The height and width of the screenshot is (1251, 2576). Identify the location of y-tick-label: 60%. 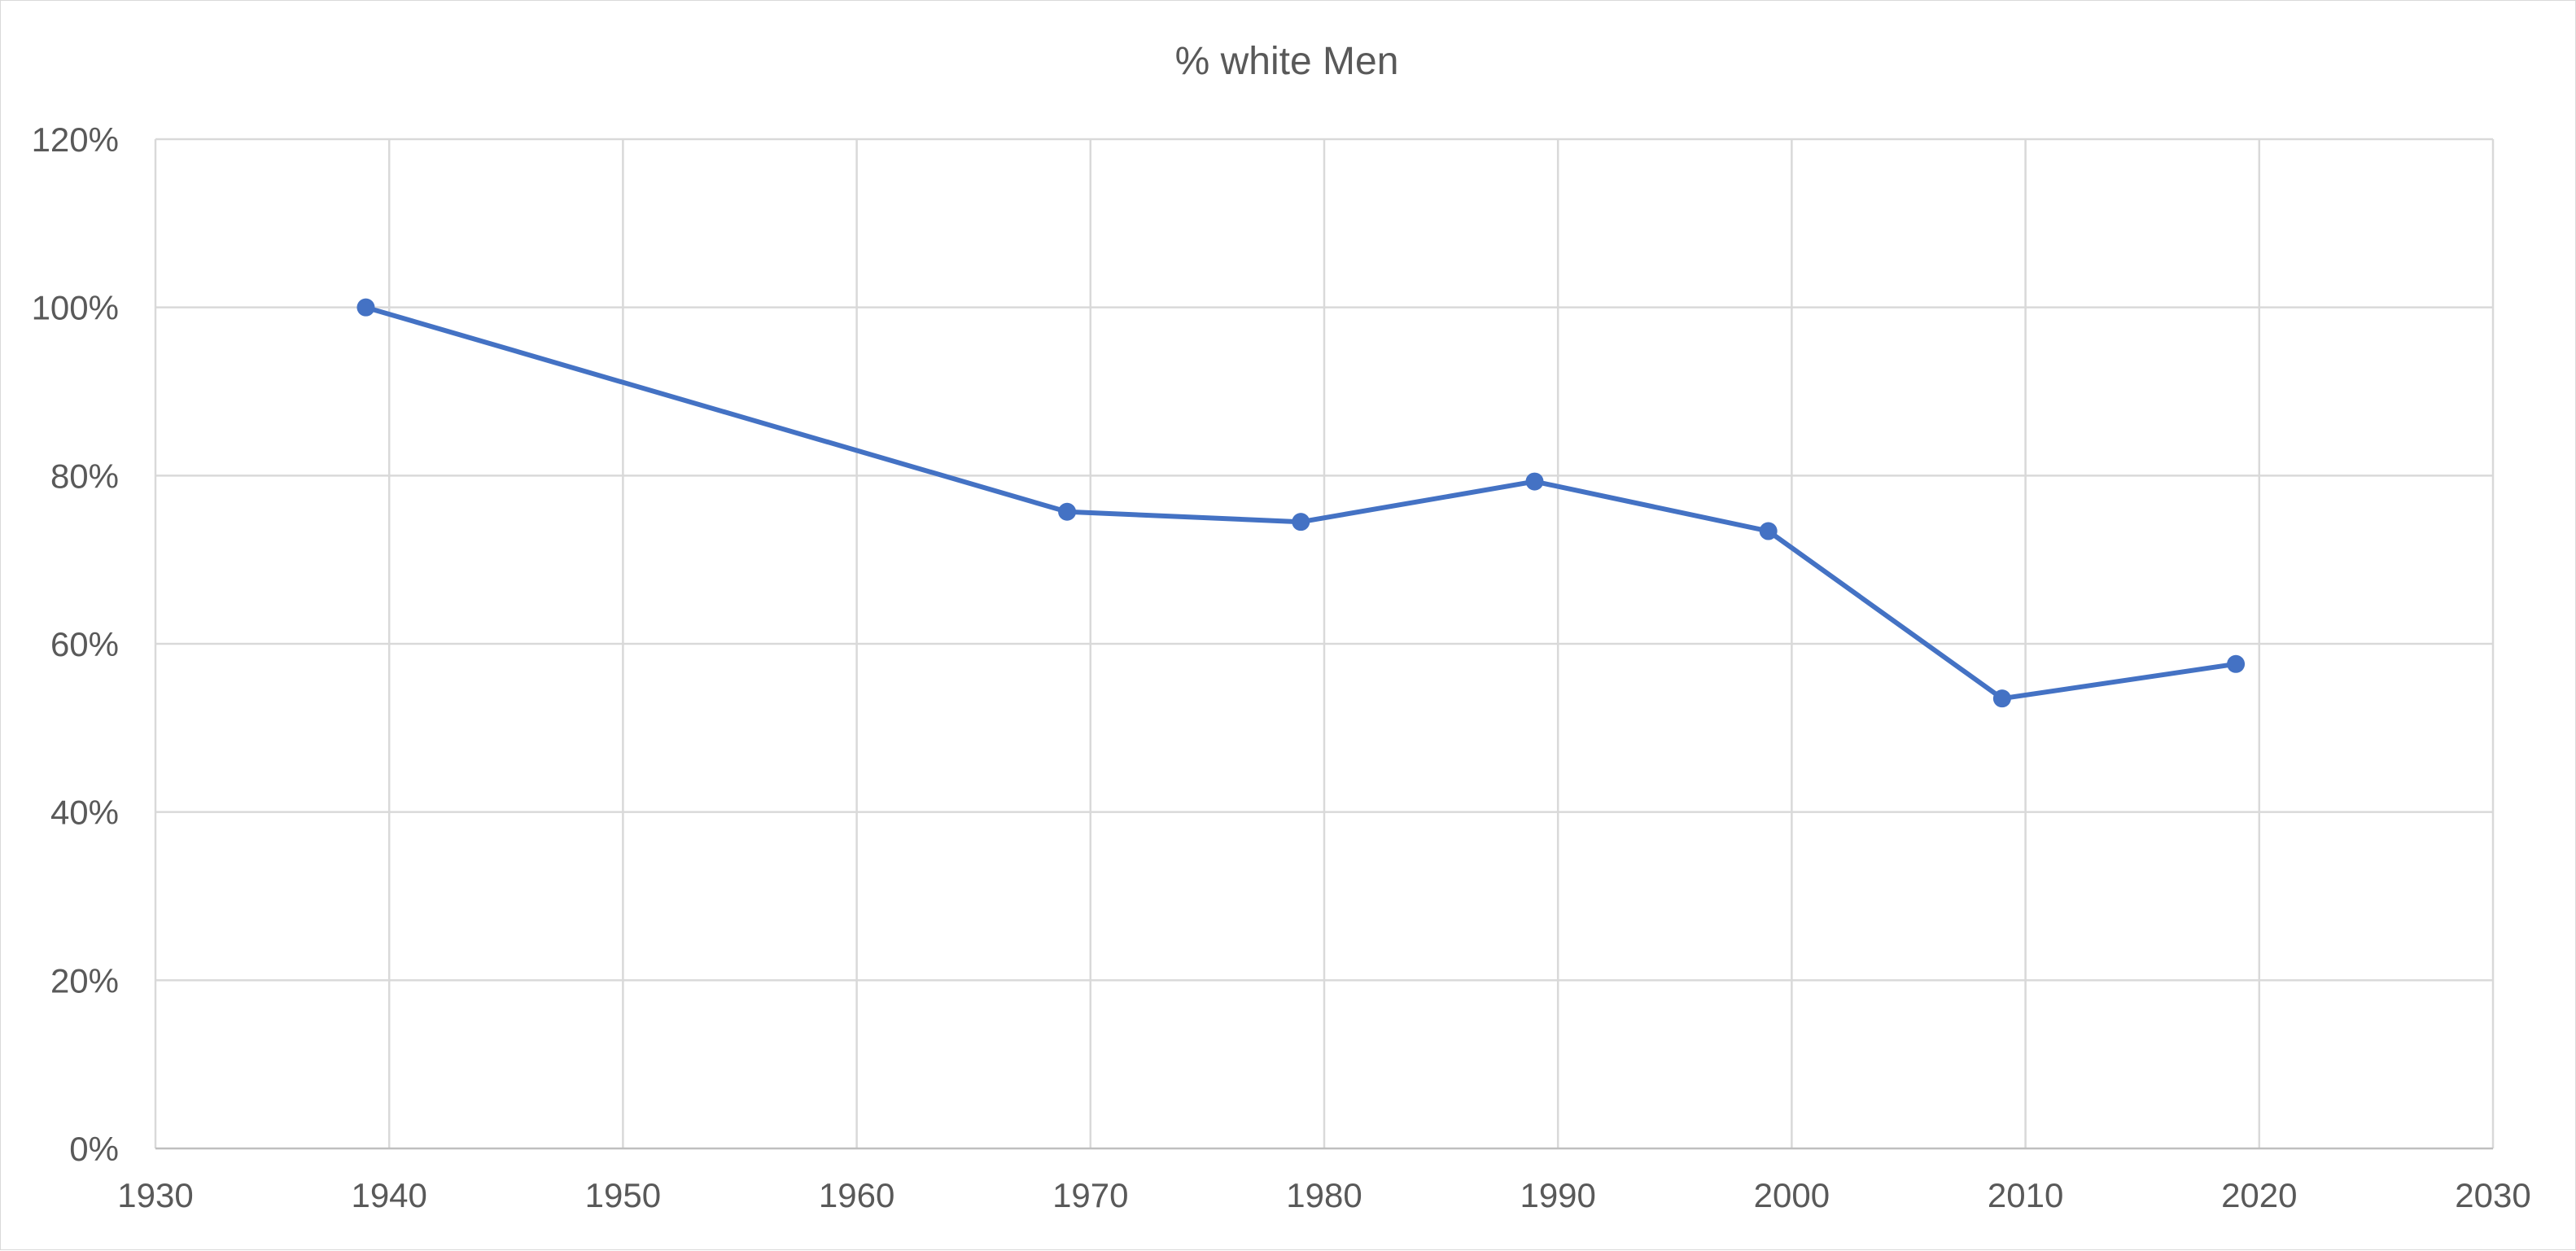
(84, 644).